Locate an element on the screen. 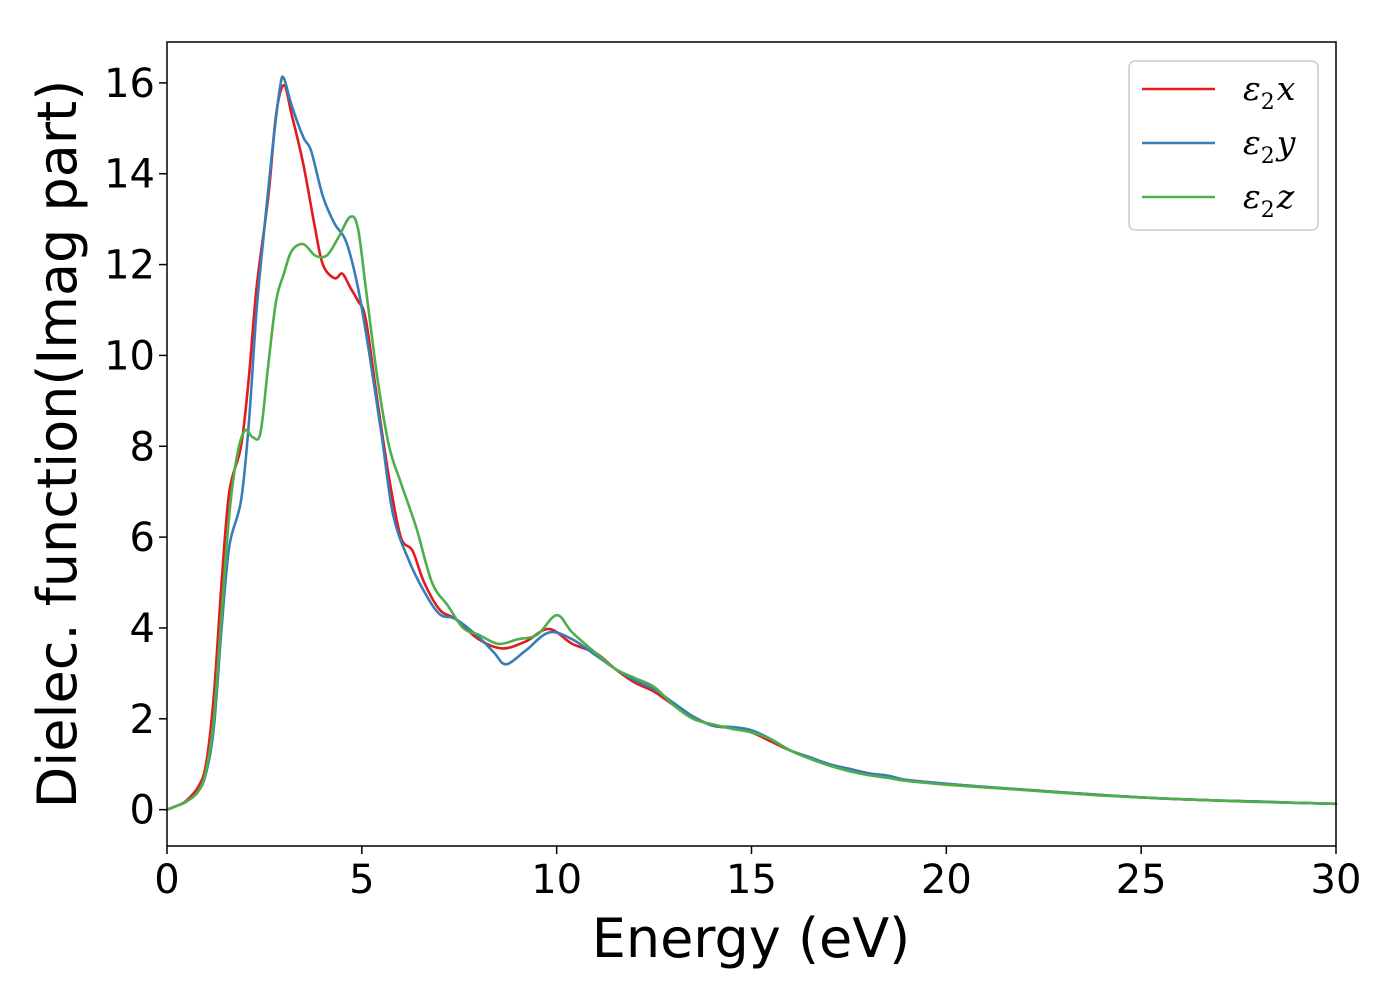 The height and width of the screenshot is (1000, 1400). x-axis-title: Energy (eV) is located at coordinates (751, 938).